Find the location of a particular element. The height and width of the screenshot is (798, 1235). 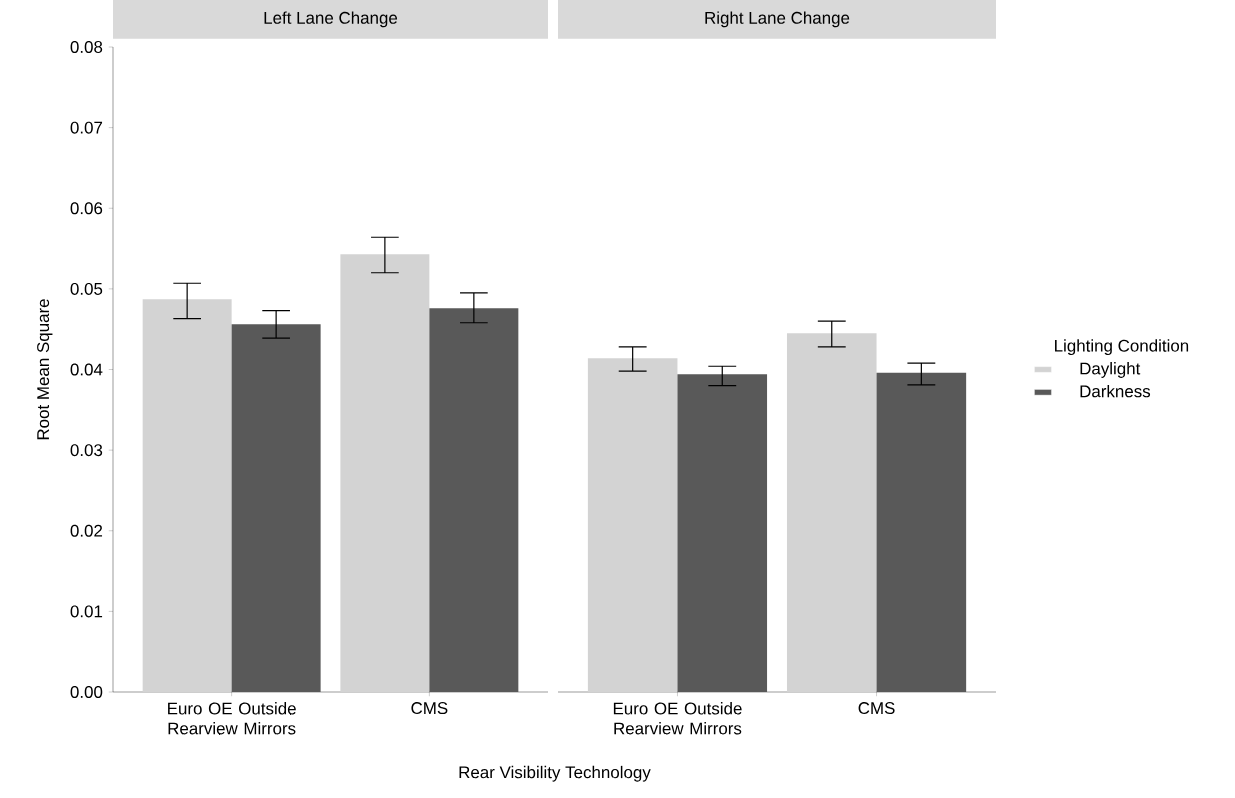

y-tick-label: 0.01 is located at coordinates (86, 611).